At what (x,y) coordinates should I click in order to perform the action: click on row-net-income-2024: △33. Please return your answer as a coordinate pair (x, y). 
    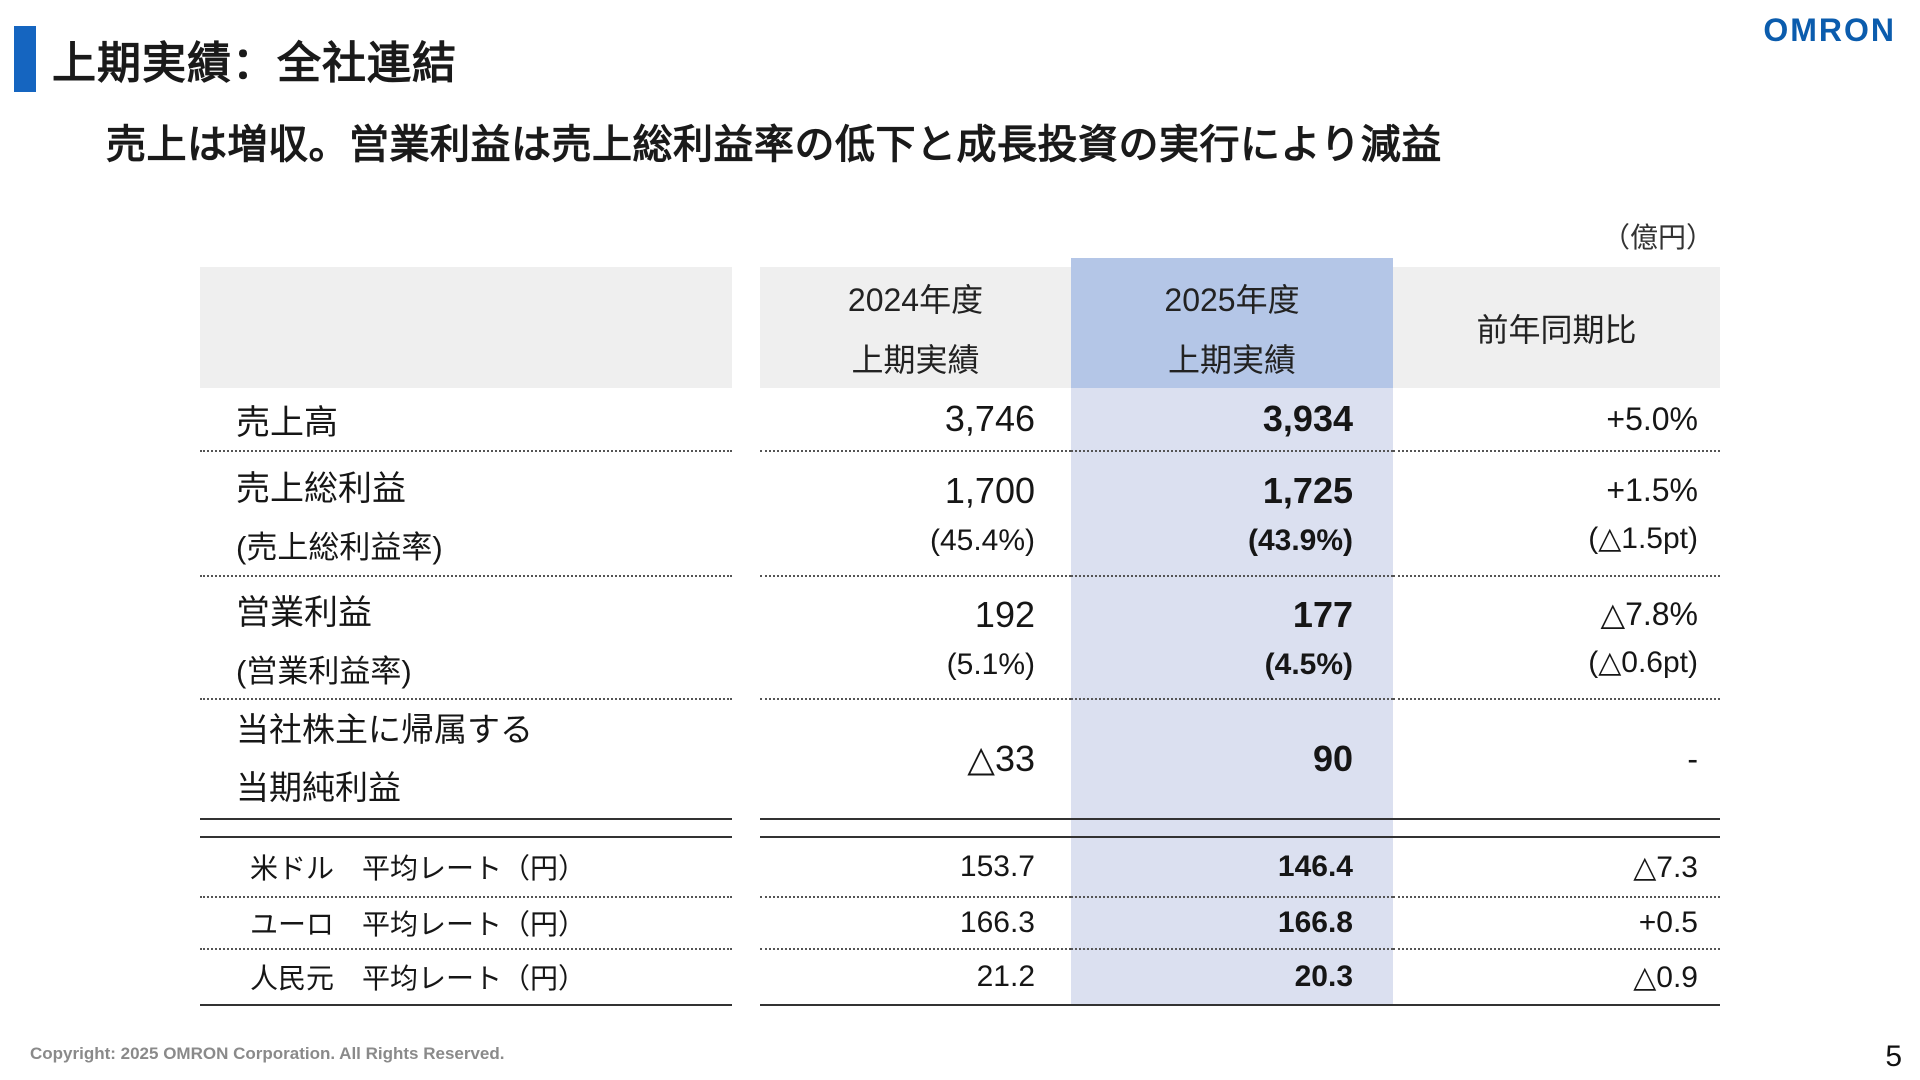
    Looking at the image, I should click on (915, 760).